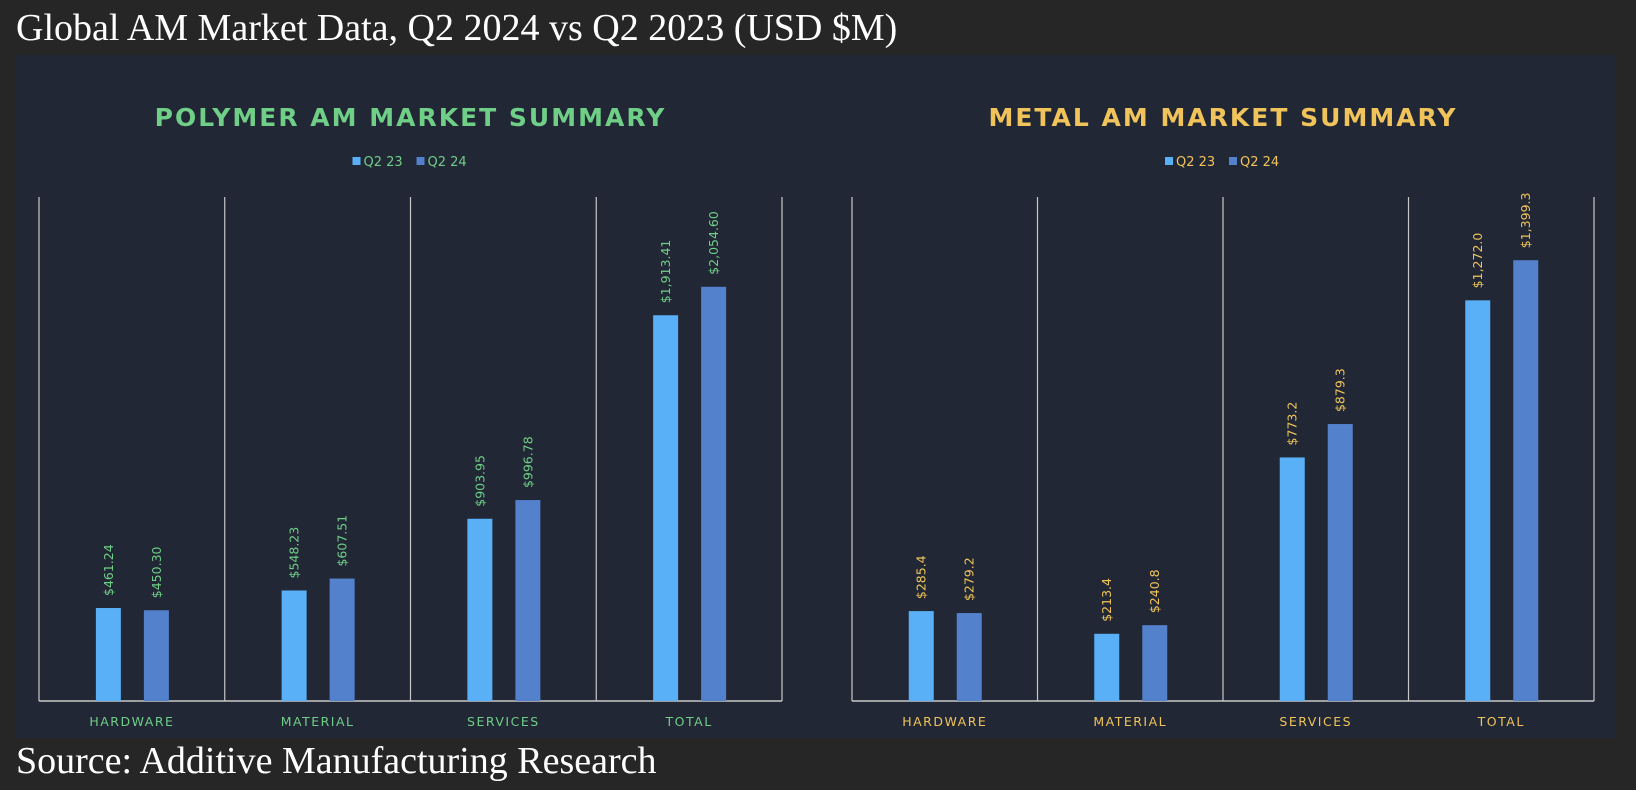  Describe the element at coordinates (1525, 221) in the screenshot. I see `data-label: $1,399.3` at that location.